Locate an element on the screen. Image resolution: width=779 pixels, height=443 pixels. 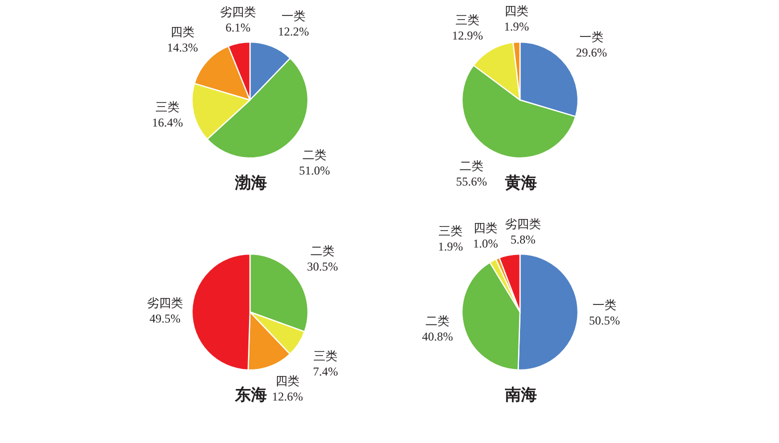
data-label: 29.6% is located at coordinates (591, 53).